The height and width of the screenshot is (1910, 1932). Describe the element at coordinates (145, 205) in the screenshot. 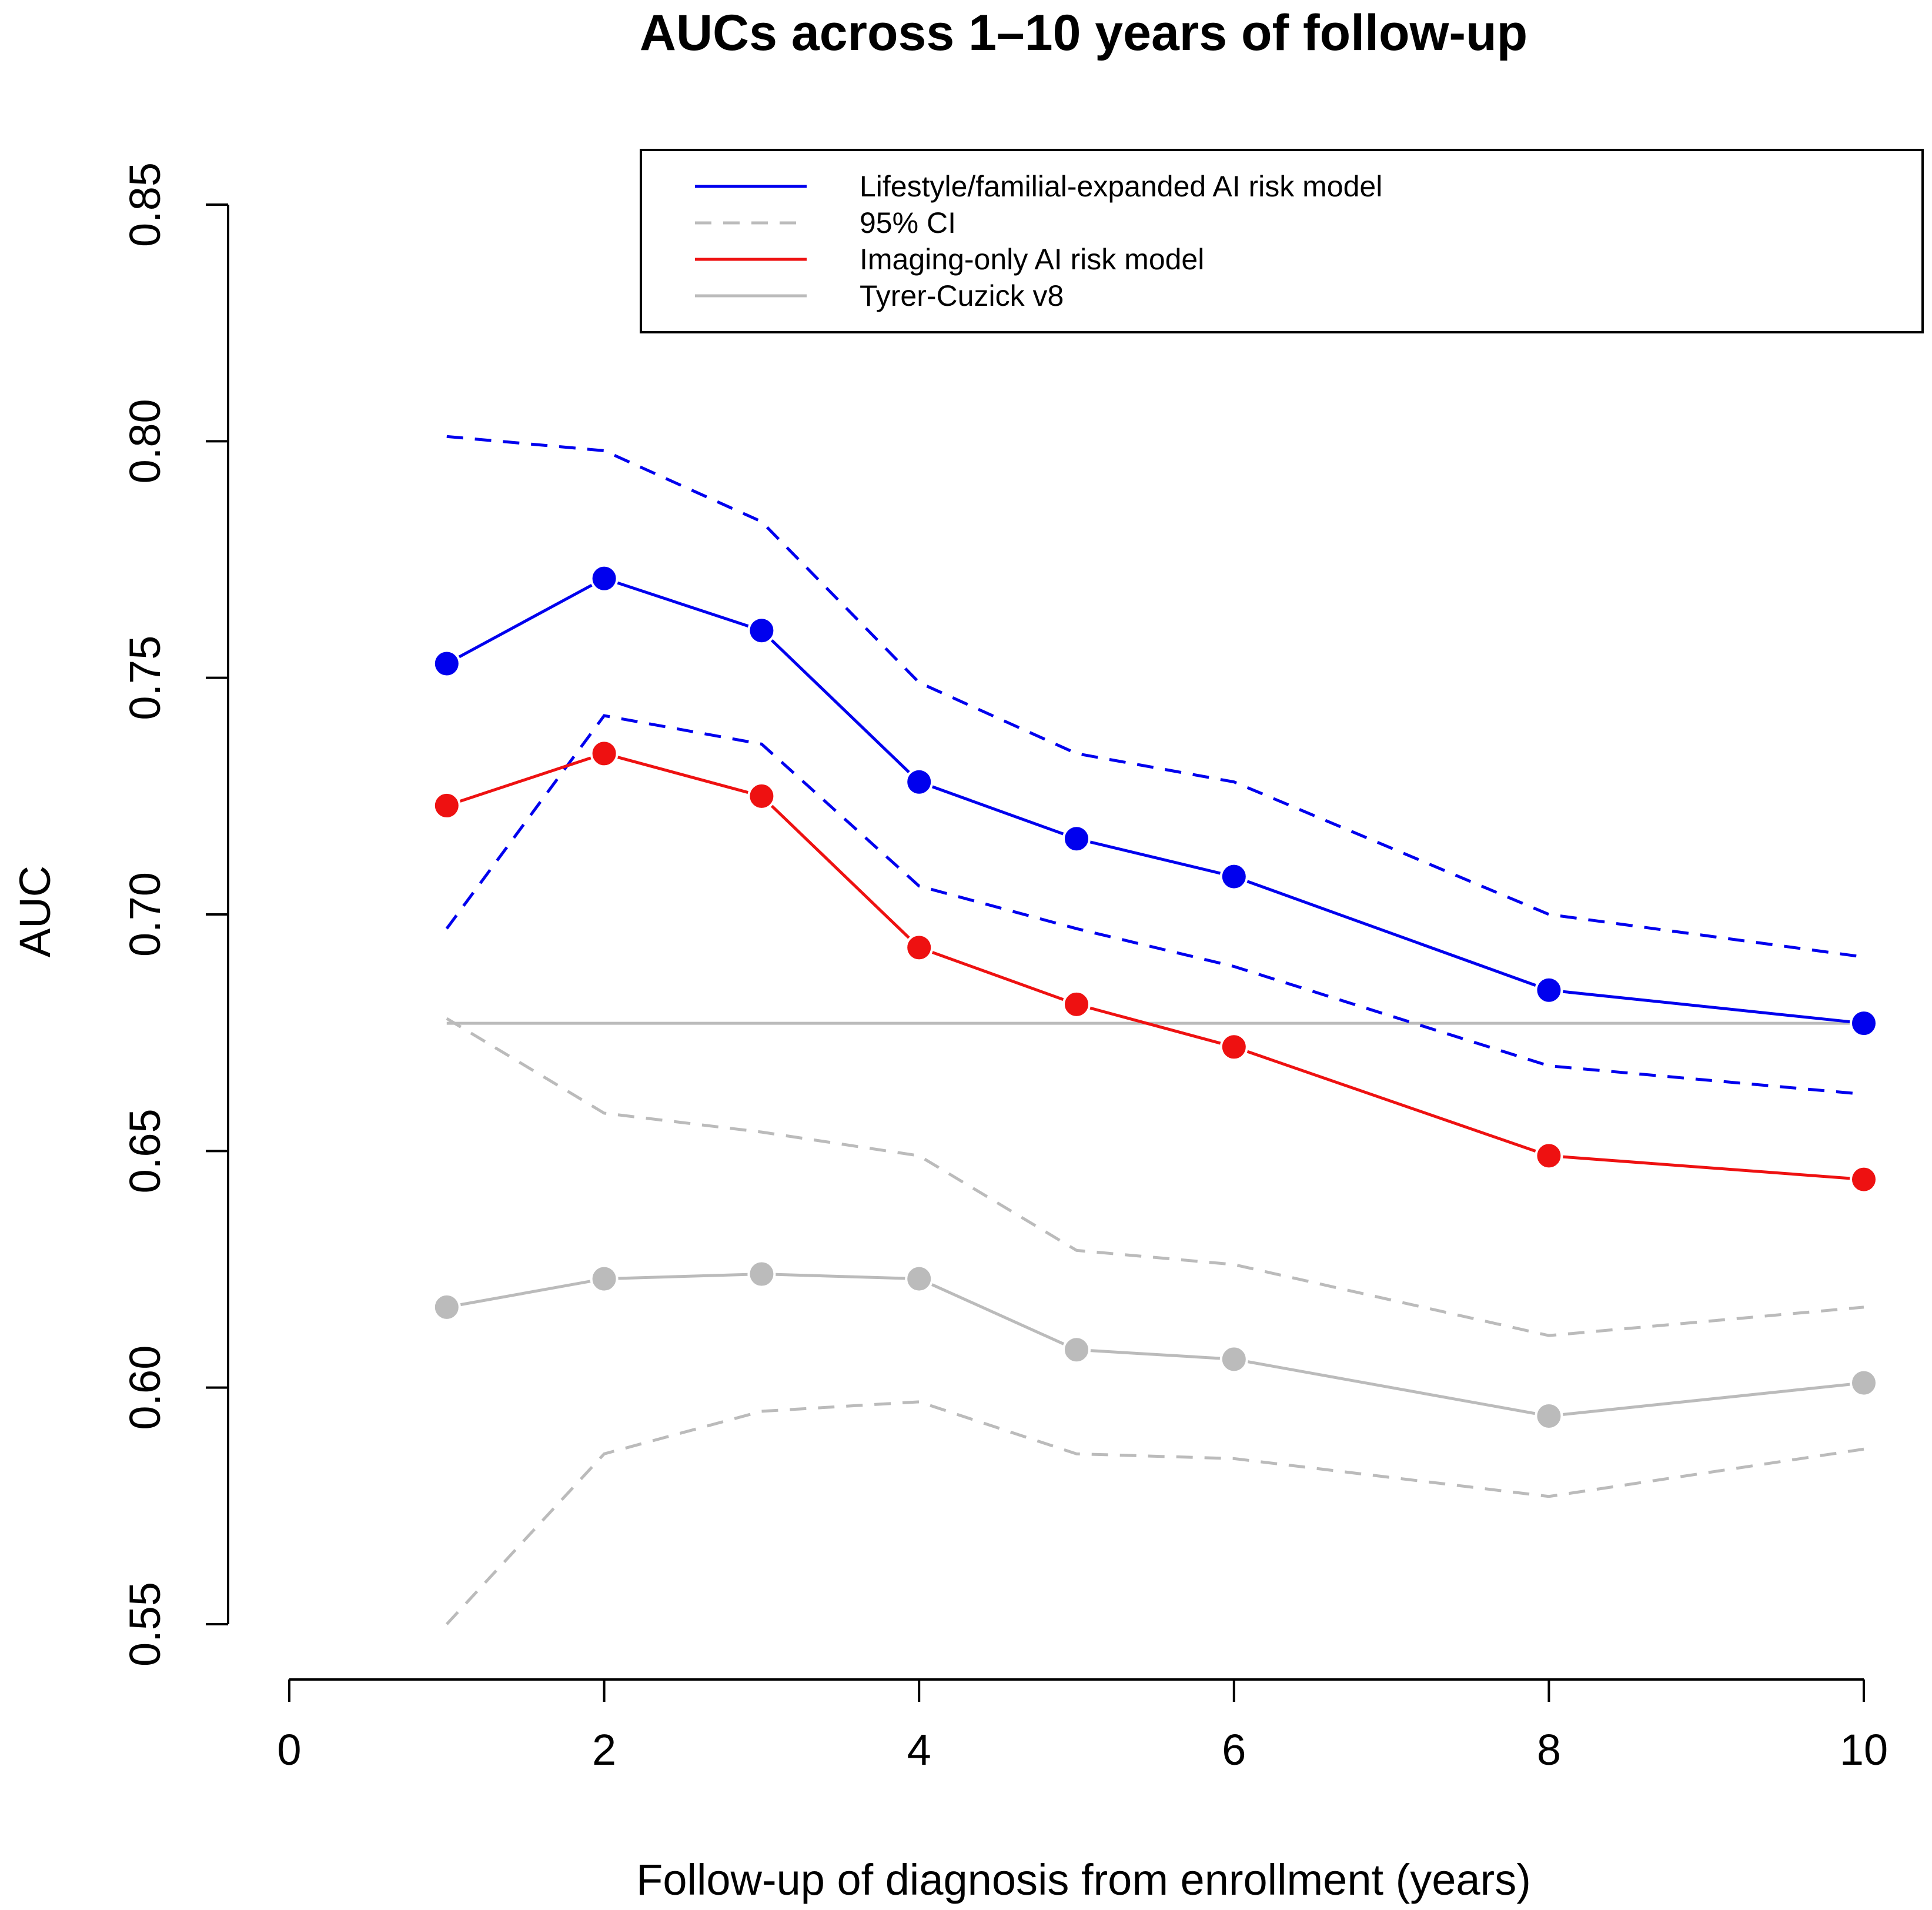

I see `y-tick-label: 0.85` at that location.